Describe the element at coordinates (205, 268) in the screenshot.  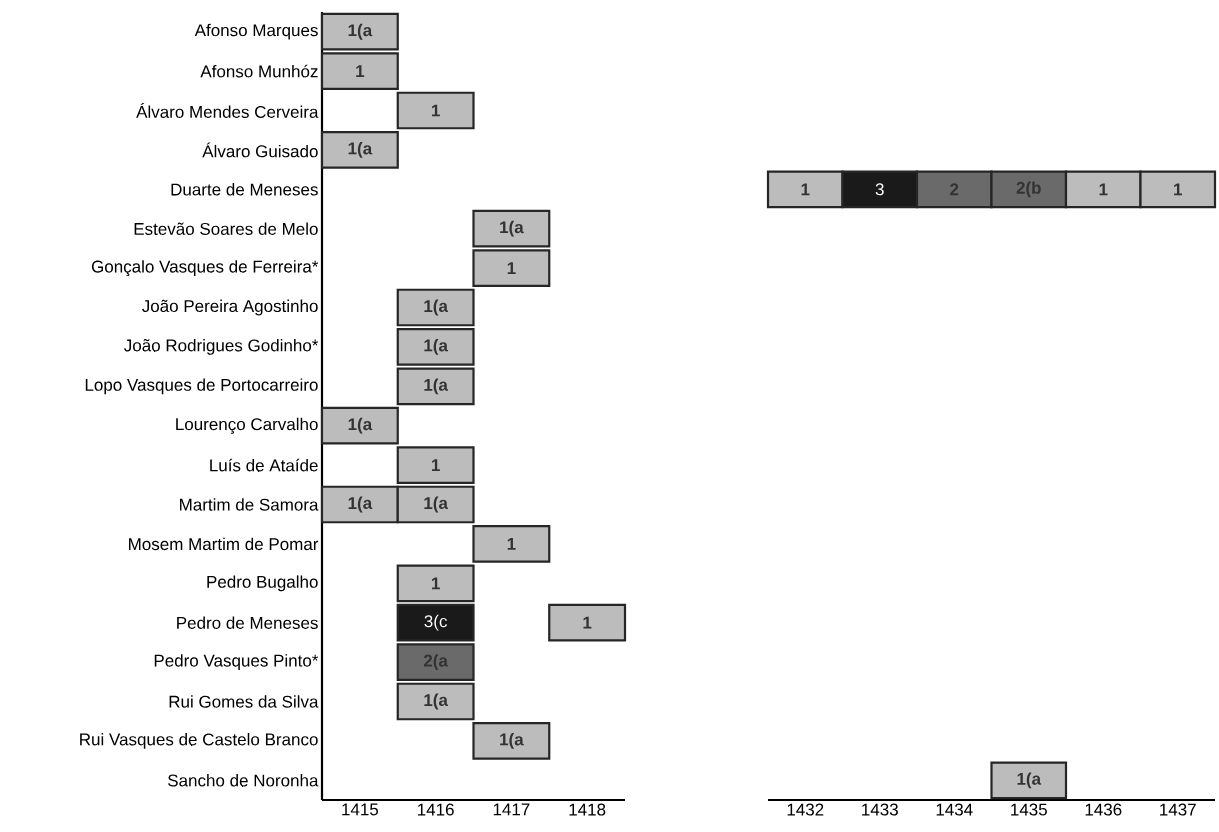
I see `y-tick-label: Gonçalo Vasques de Ferreira*` at that location.